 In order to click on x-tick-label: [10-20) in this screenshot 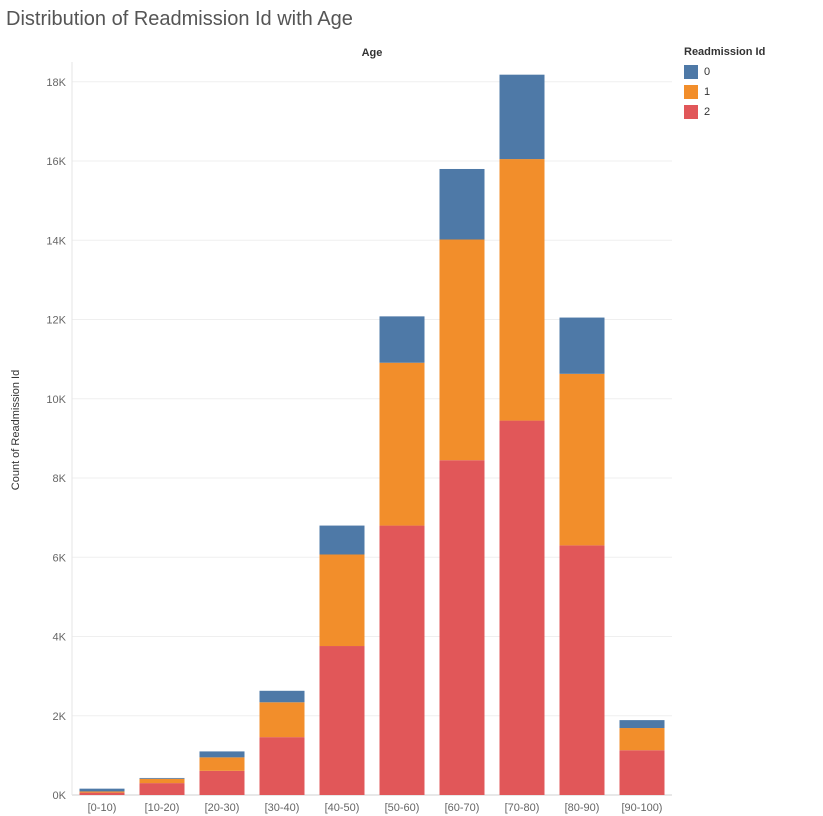, I will do `click(162, 808)`.